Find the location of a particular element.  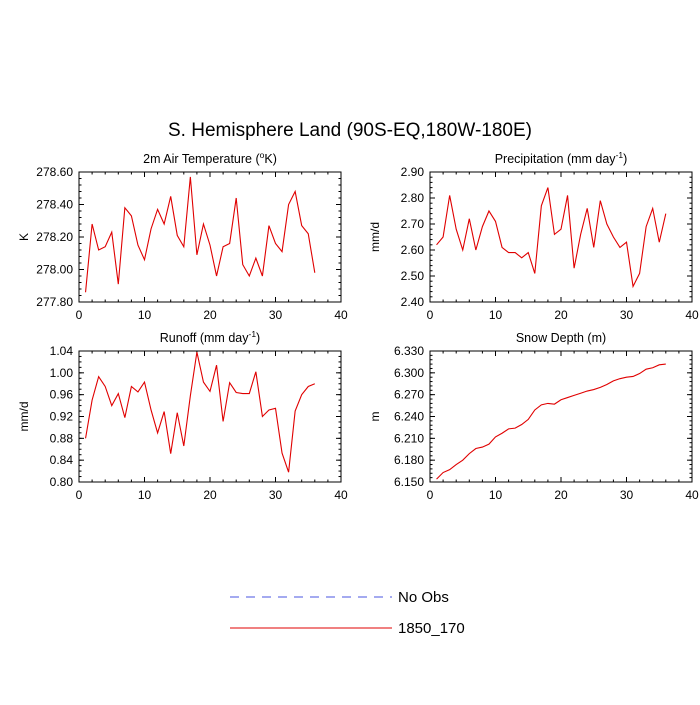

y-tick-label: 0.92 is located at coordinates (62, 417).